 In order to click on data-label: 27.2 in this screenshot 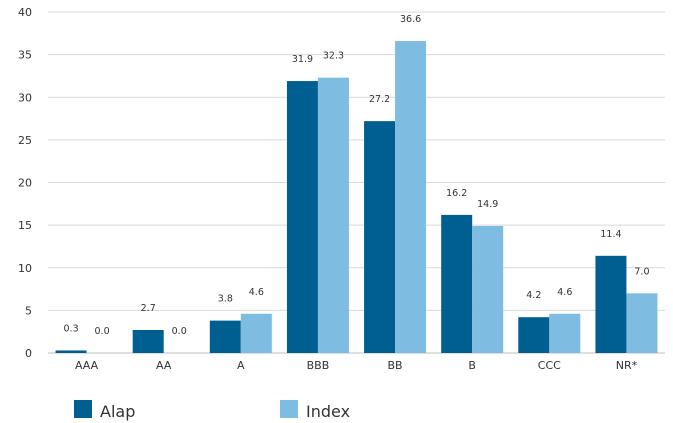, I will do `click(379, 99)`.